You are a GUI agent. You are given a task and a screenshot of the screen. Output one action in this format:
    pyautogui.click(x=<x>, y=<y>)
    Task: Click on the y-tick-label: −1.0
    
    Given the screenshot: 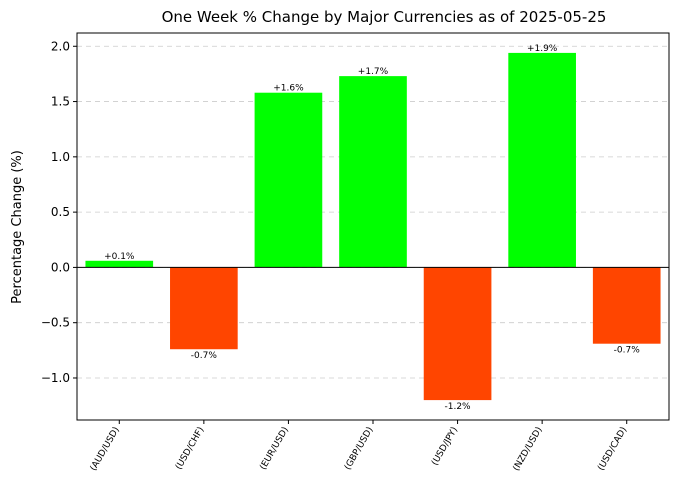 What is the action you would take?
    pyautogui.click(x=55, y=378)
    